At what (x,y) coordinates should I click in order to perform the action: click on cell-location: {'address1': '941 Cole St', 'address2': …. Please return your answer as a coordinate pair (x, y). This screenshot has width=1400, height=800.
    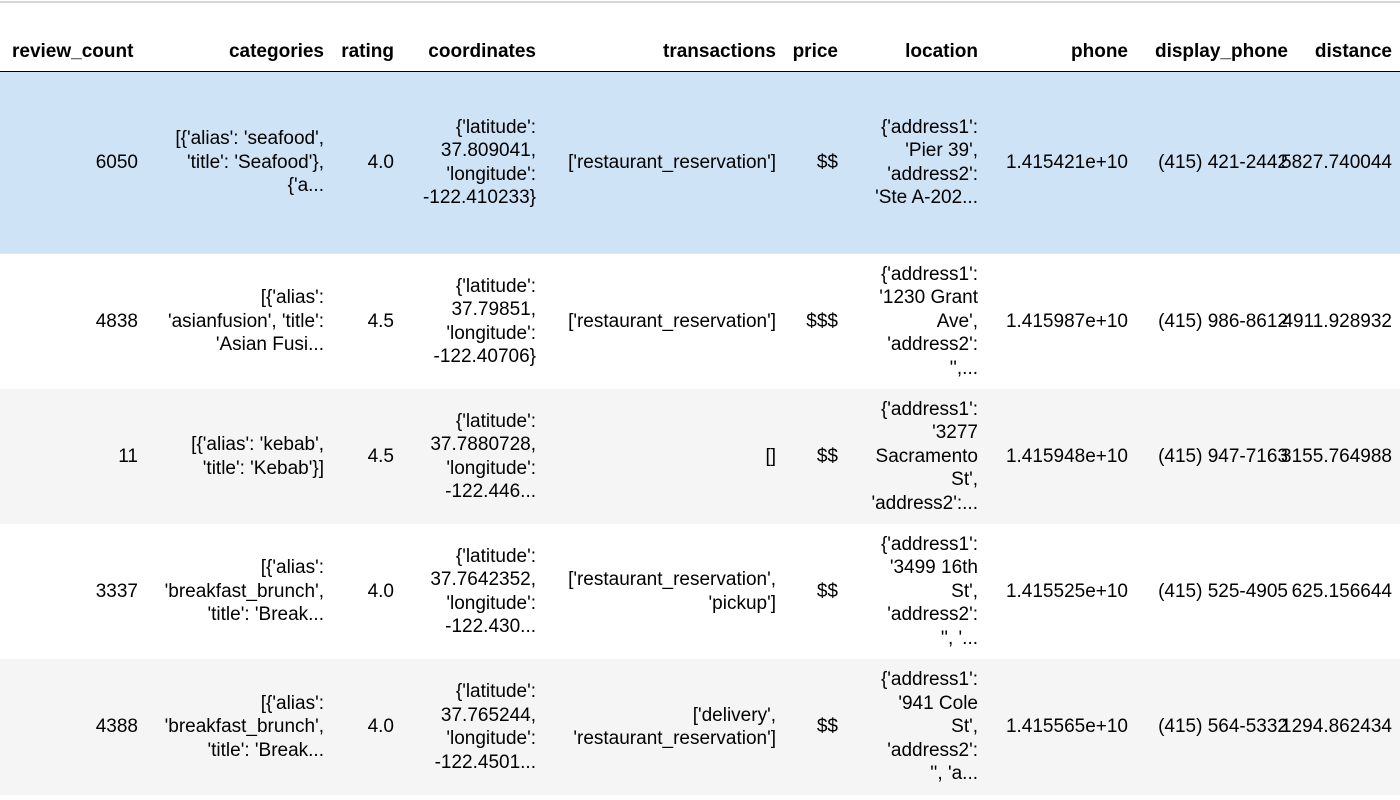
    Looking at the image, I should click on (916, 727).